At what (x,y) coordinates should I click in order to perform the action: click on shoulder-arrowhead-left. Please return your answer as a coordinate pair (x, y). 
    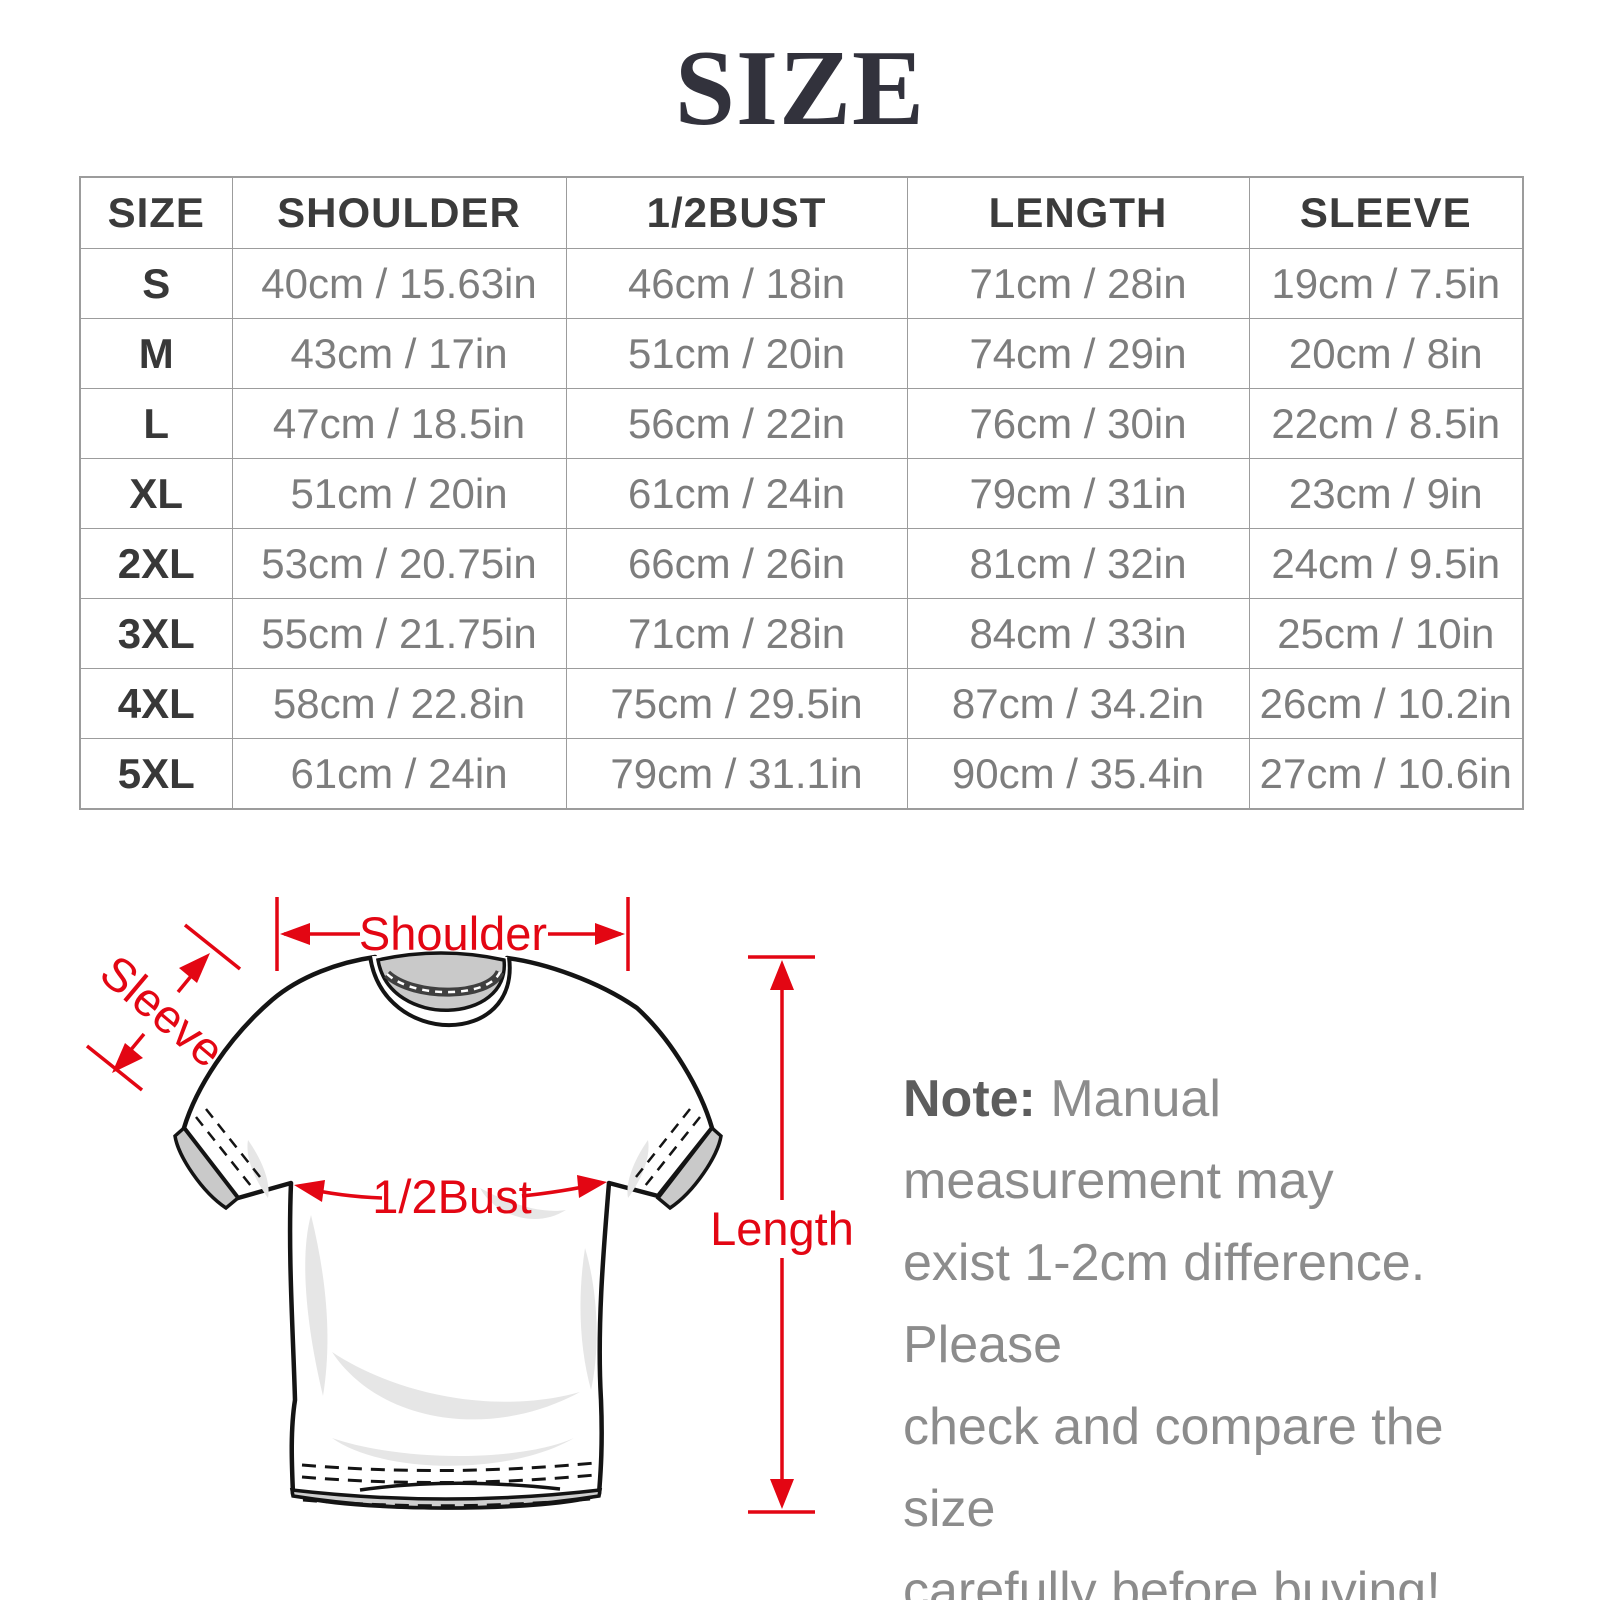
    Looking at the image, I should click on (295, 934).